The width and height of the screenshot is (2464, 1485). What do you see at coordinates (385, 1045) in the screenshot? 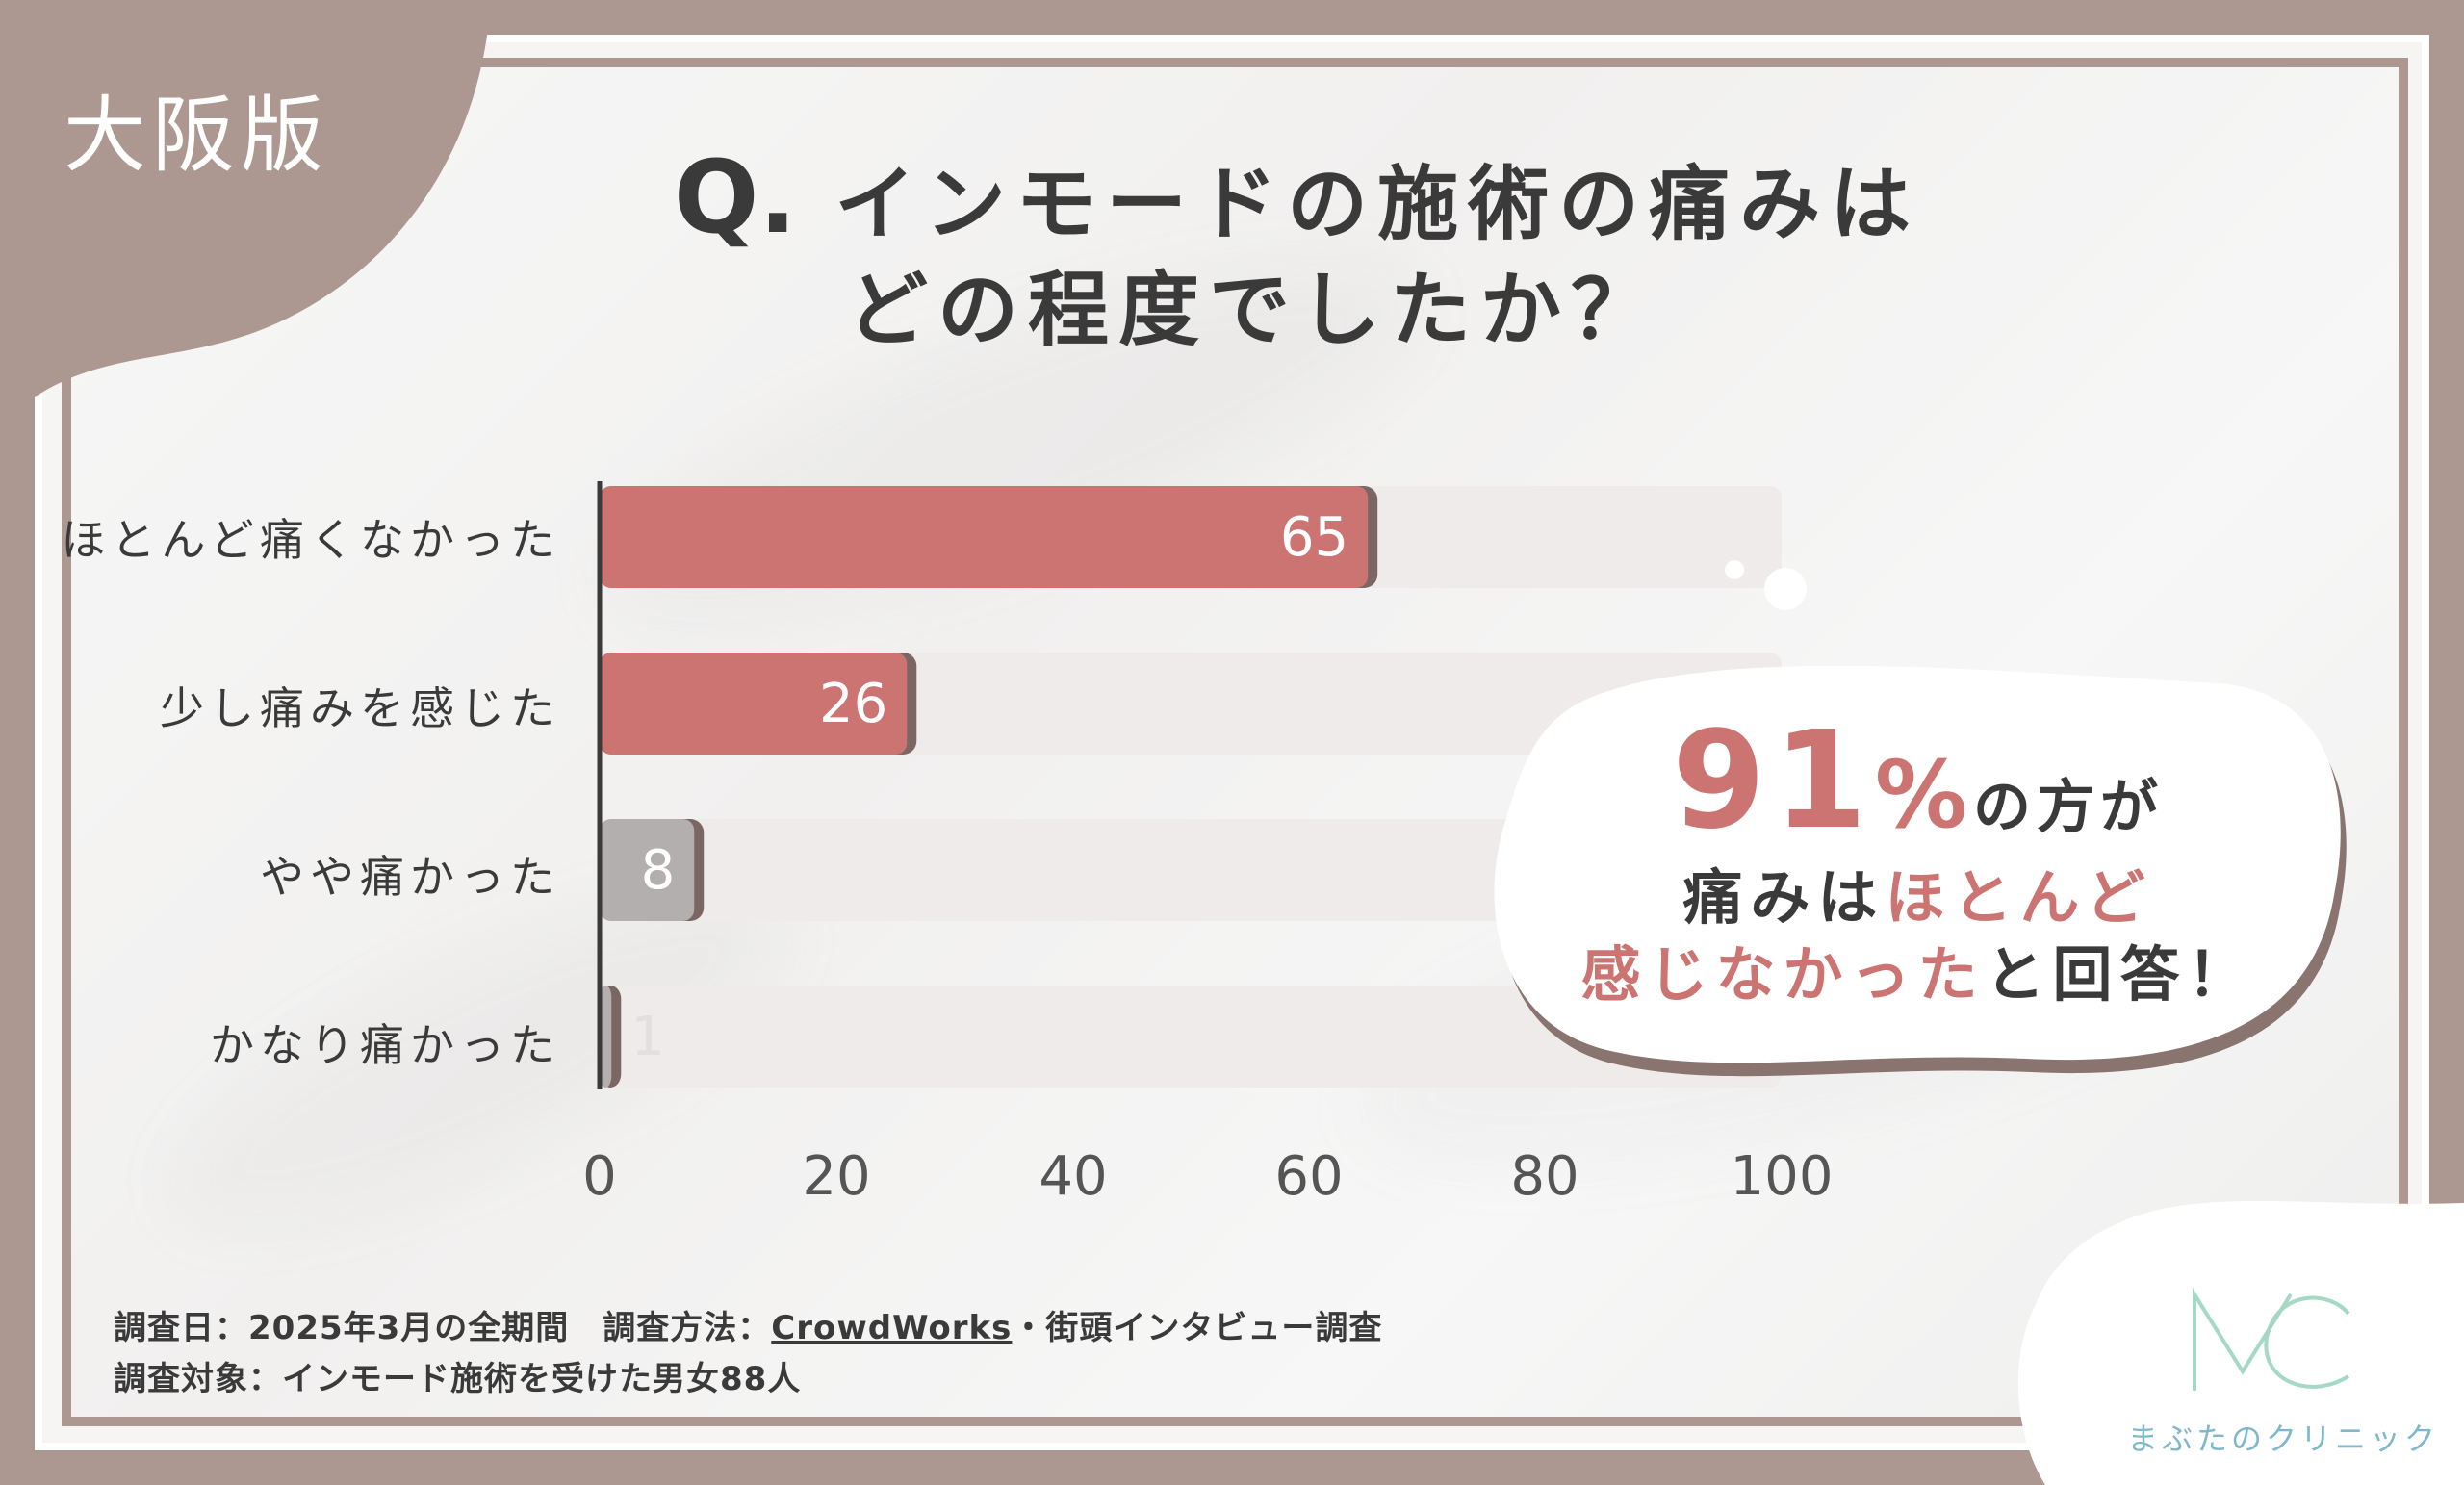
I see `category-label: かなり痛かった` at bounding box center [385, 1045].